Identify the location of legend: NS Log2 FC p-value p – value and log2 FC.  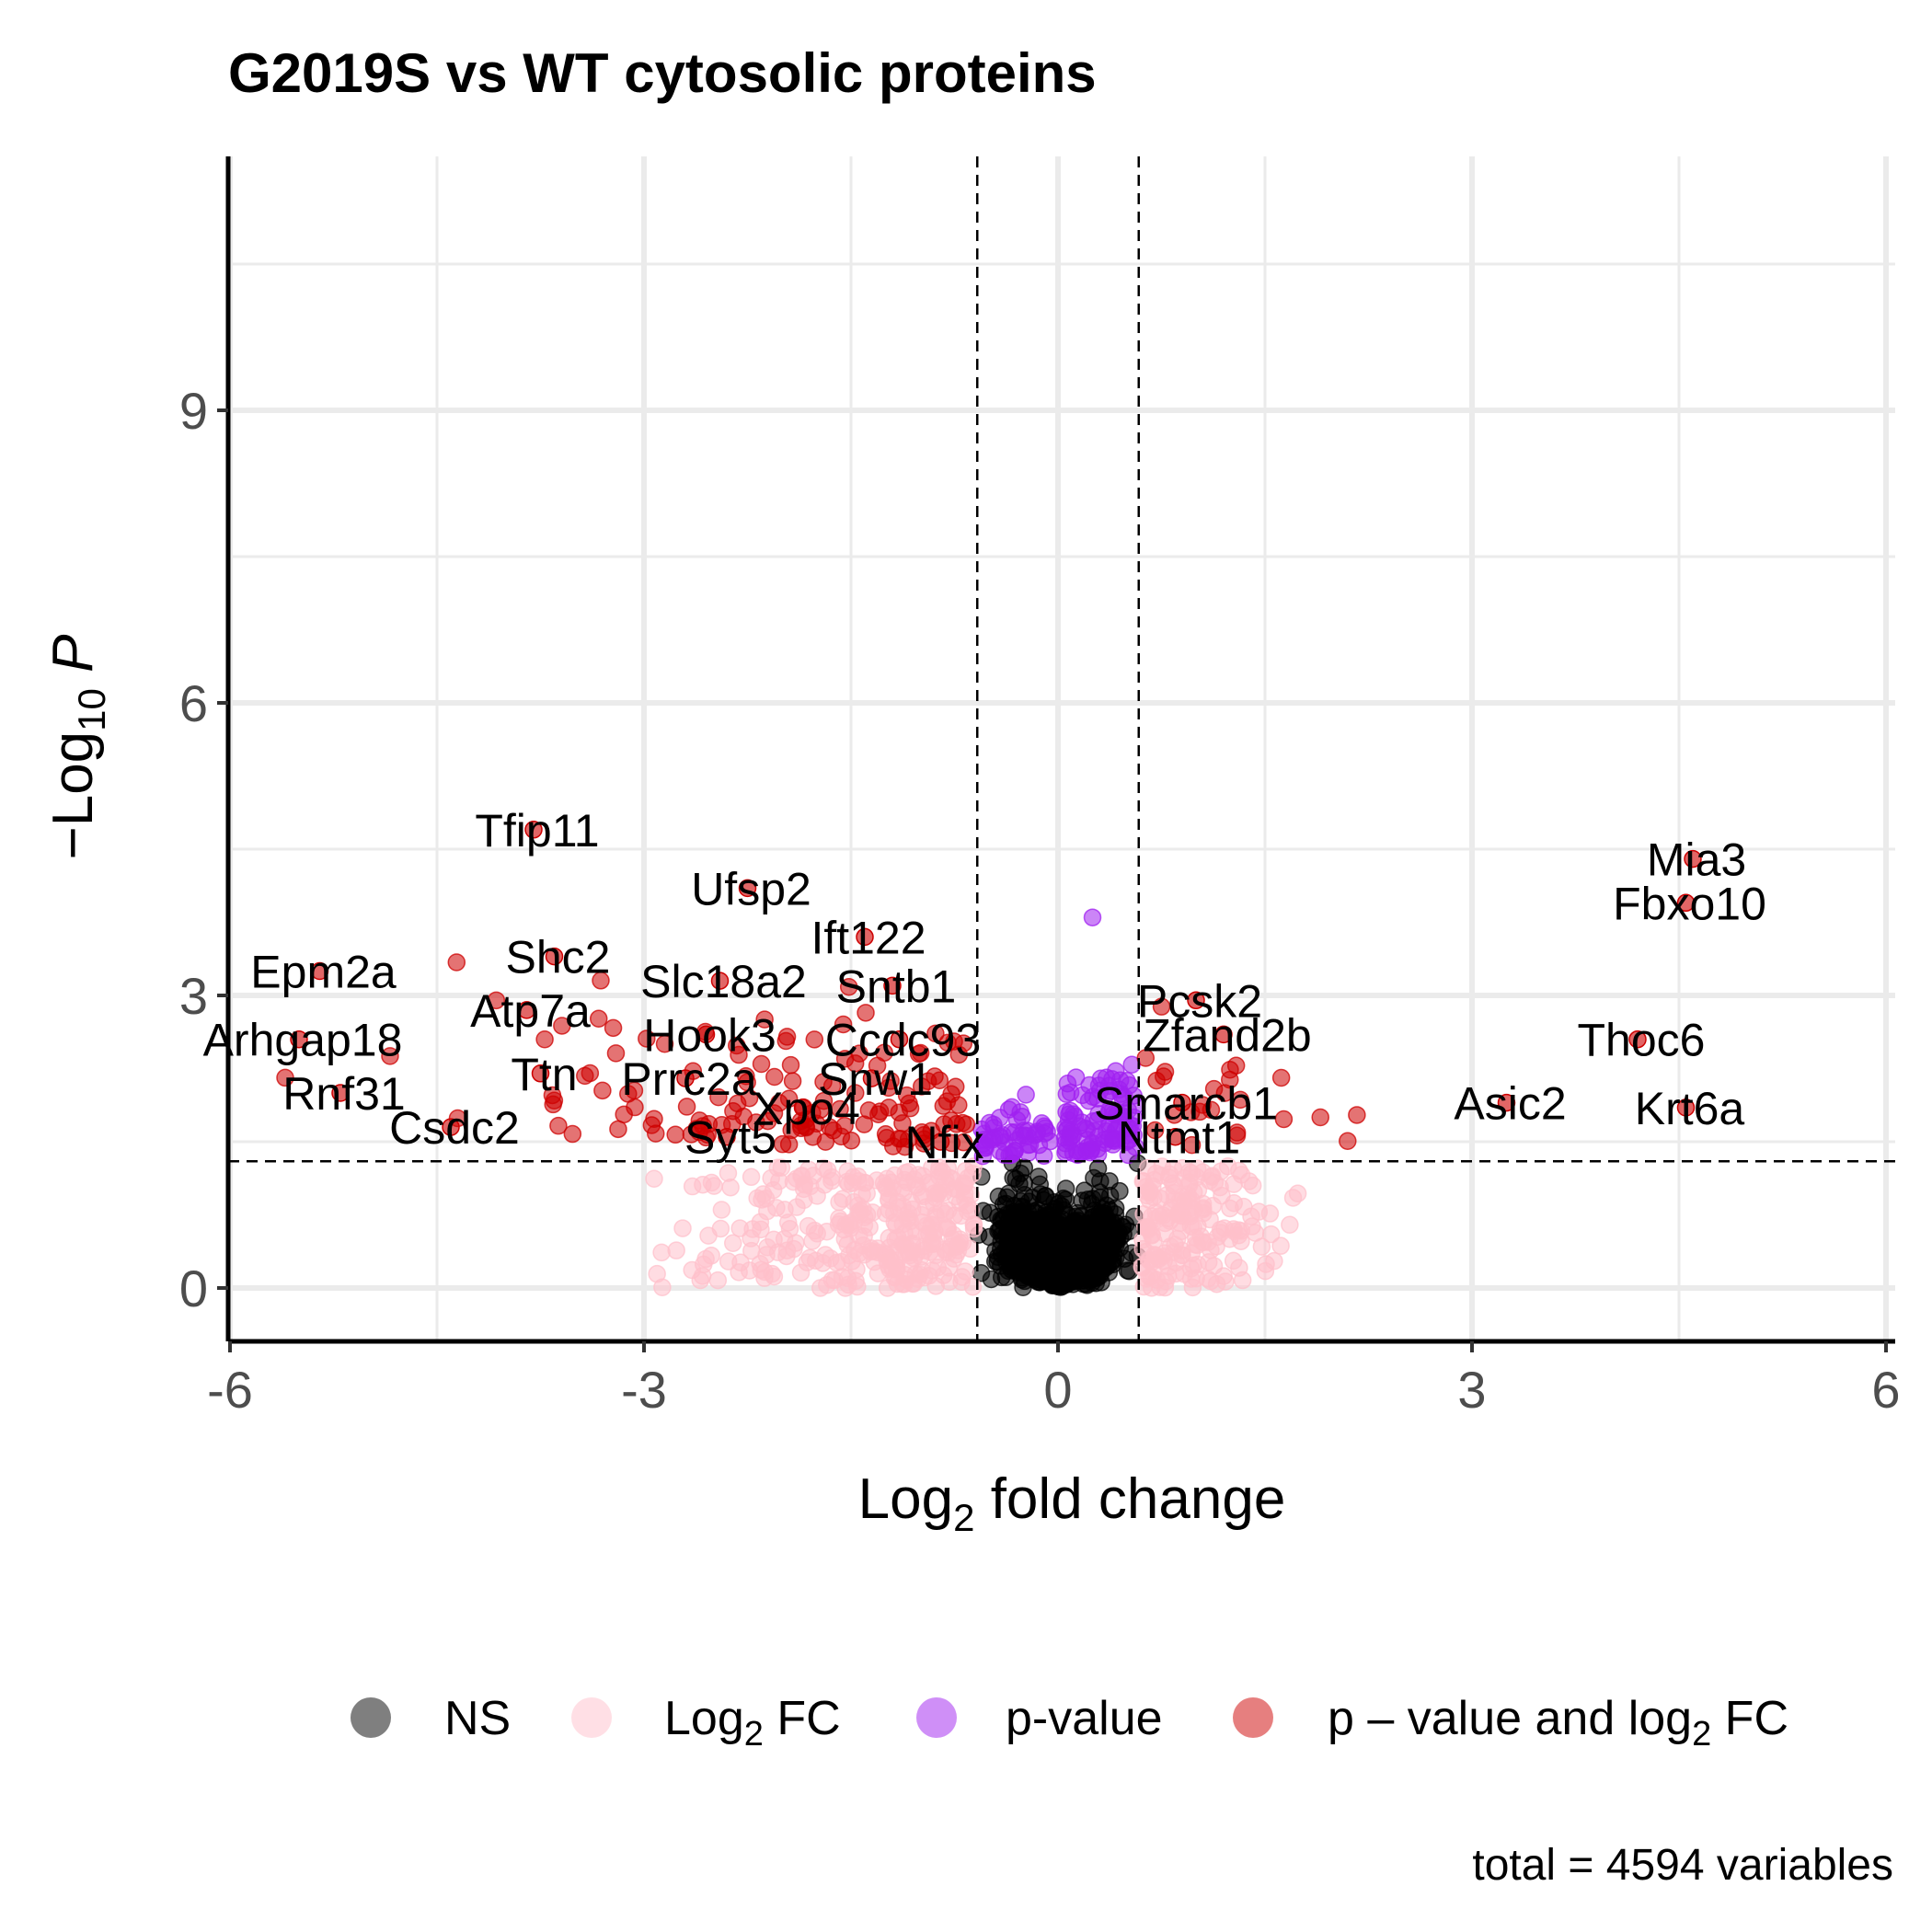
(1069, 1723).